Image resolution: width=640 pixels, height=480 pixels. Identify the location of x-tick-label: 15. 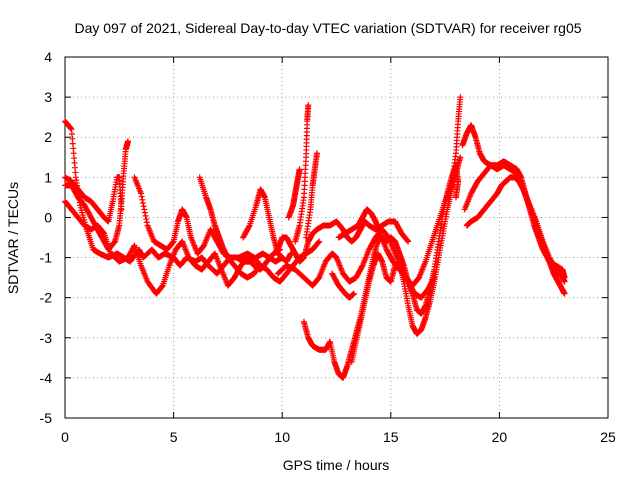
(391, 437).